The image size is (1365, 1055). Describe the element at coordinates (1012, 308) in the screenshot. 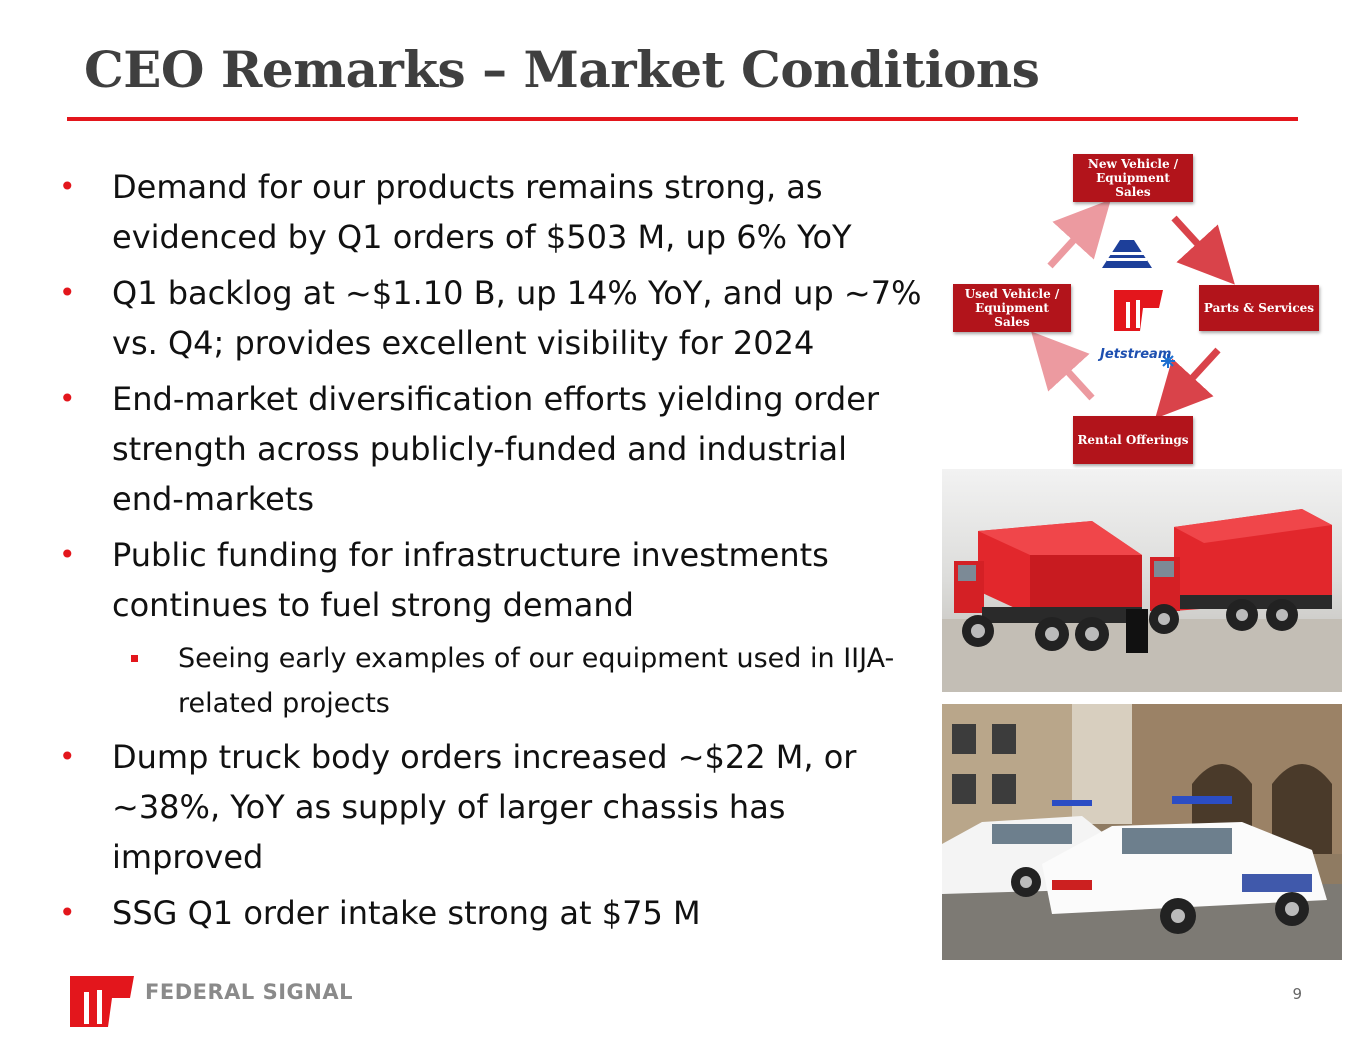

I see `cycle-box-used-vehicle: Used Vehicle / Equipment Sales` at that location.